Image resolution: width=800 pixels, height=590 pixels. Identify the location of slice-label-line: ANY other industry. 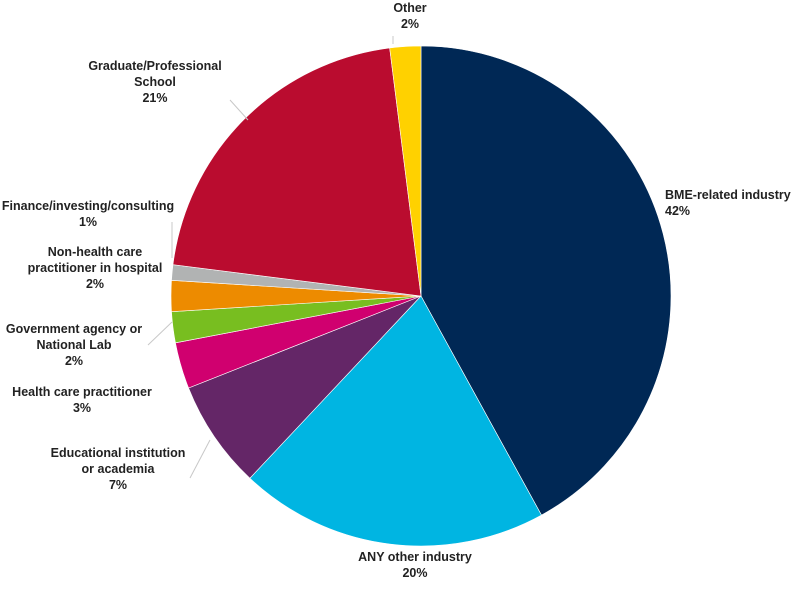
(415, 557).